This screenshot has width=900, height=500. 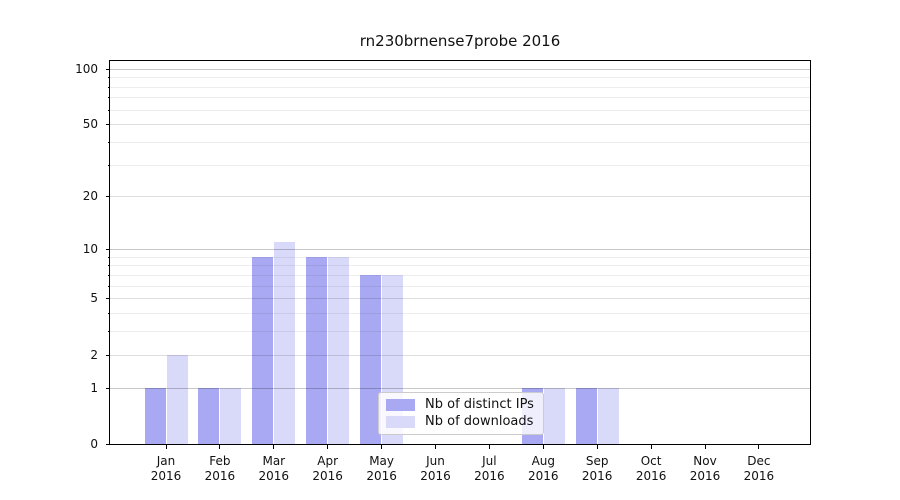 I want to click on x-tick-label-jan-2016: Jan 2016, so click(x=166, y=468).